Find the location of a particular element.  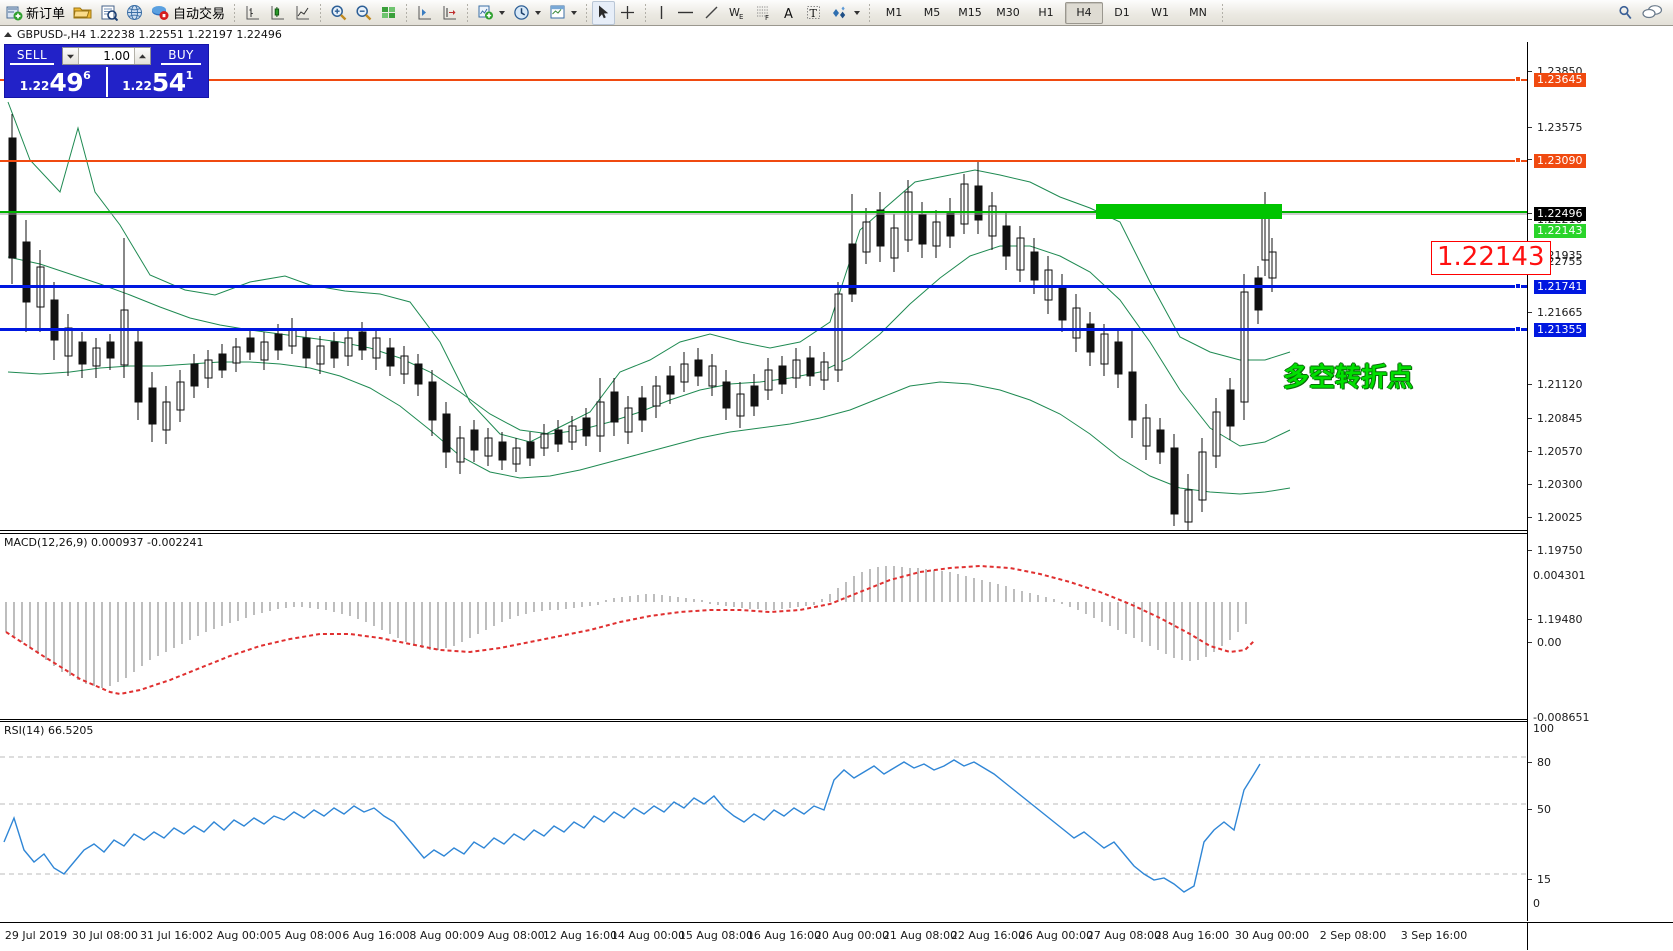

crosshair-icon is located at coordinates (627, 12).